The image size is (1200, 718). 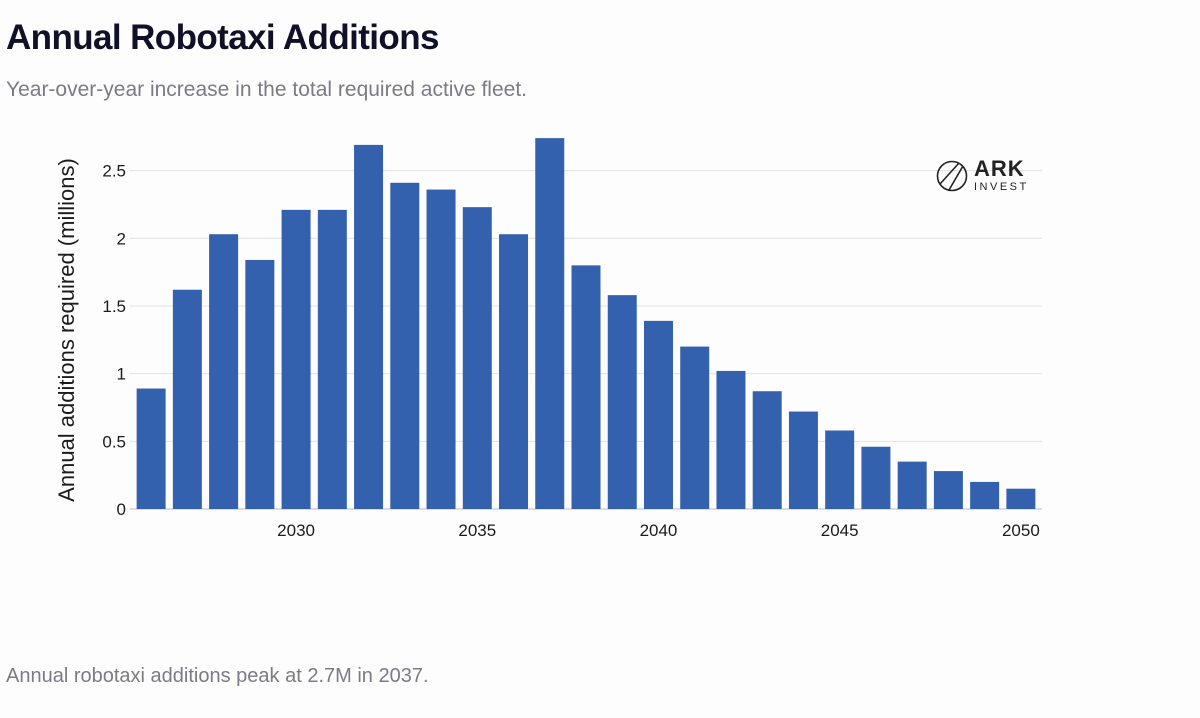 I want to click on y-tick-label: 2.5, so click(x=114, y=171).